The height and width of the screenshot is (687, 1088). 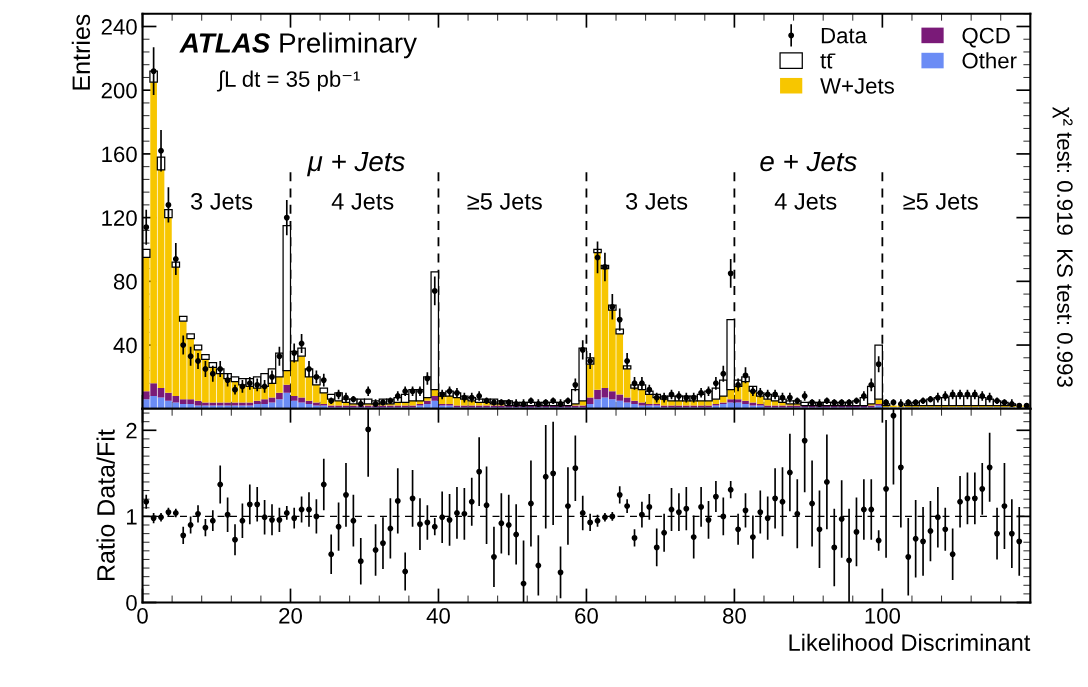 I want to click on y-tick-label: 80, so click(x=125, y=281).